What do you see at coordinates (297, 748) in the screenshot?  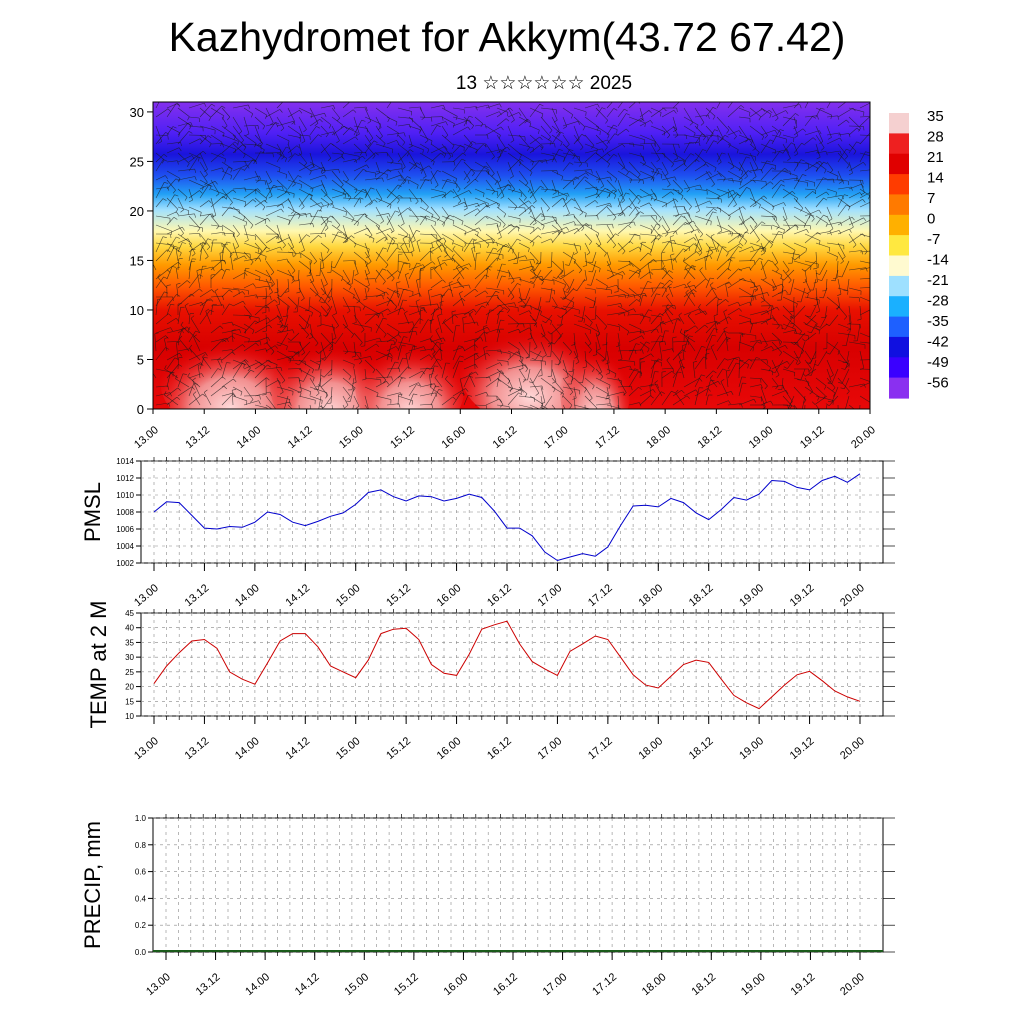 I see `x-tick-label: 14.12` at bounding box center [297, 748].